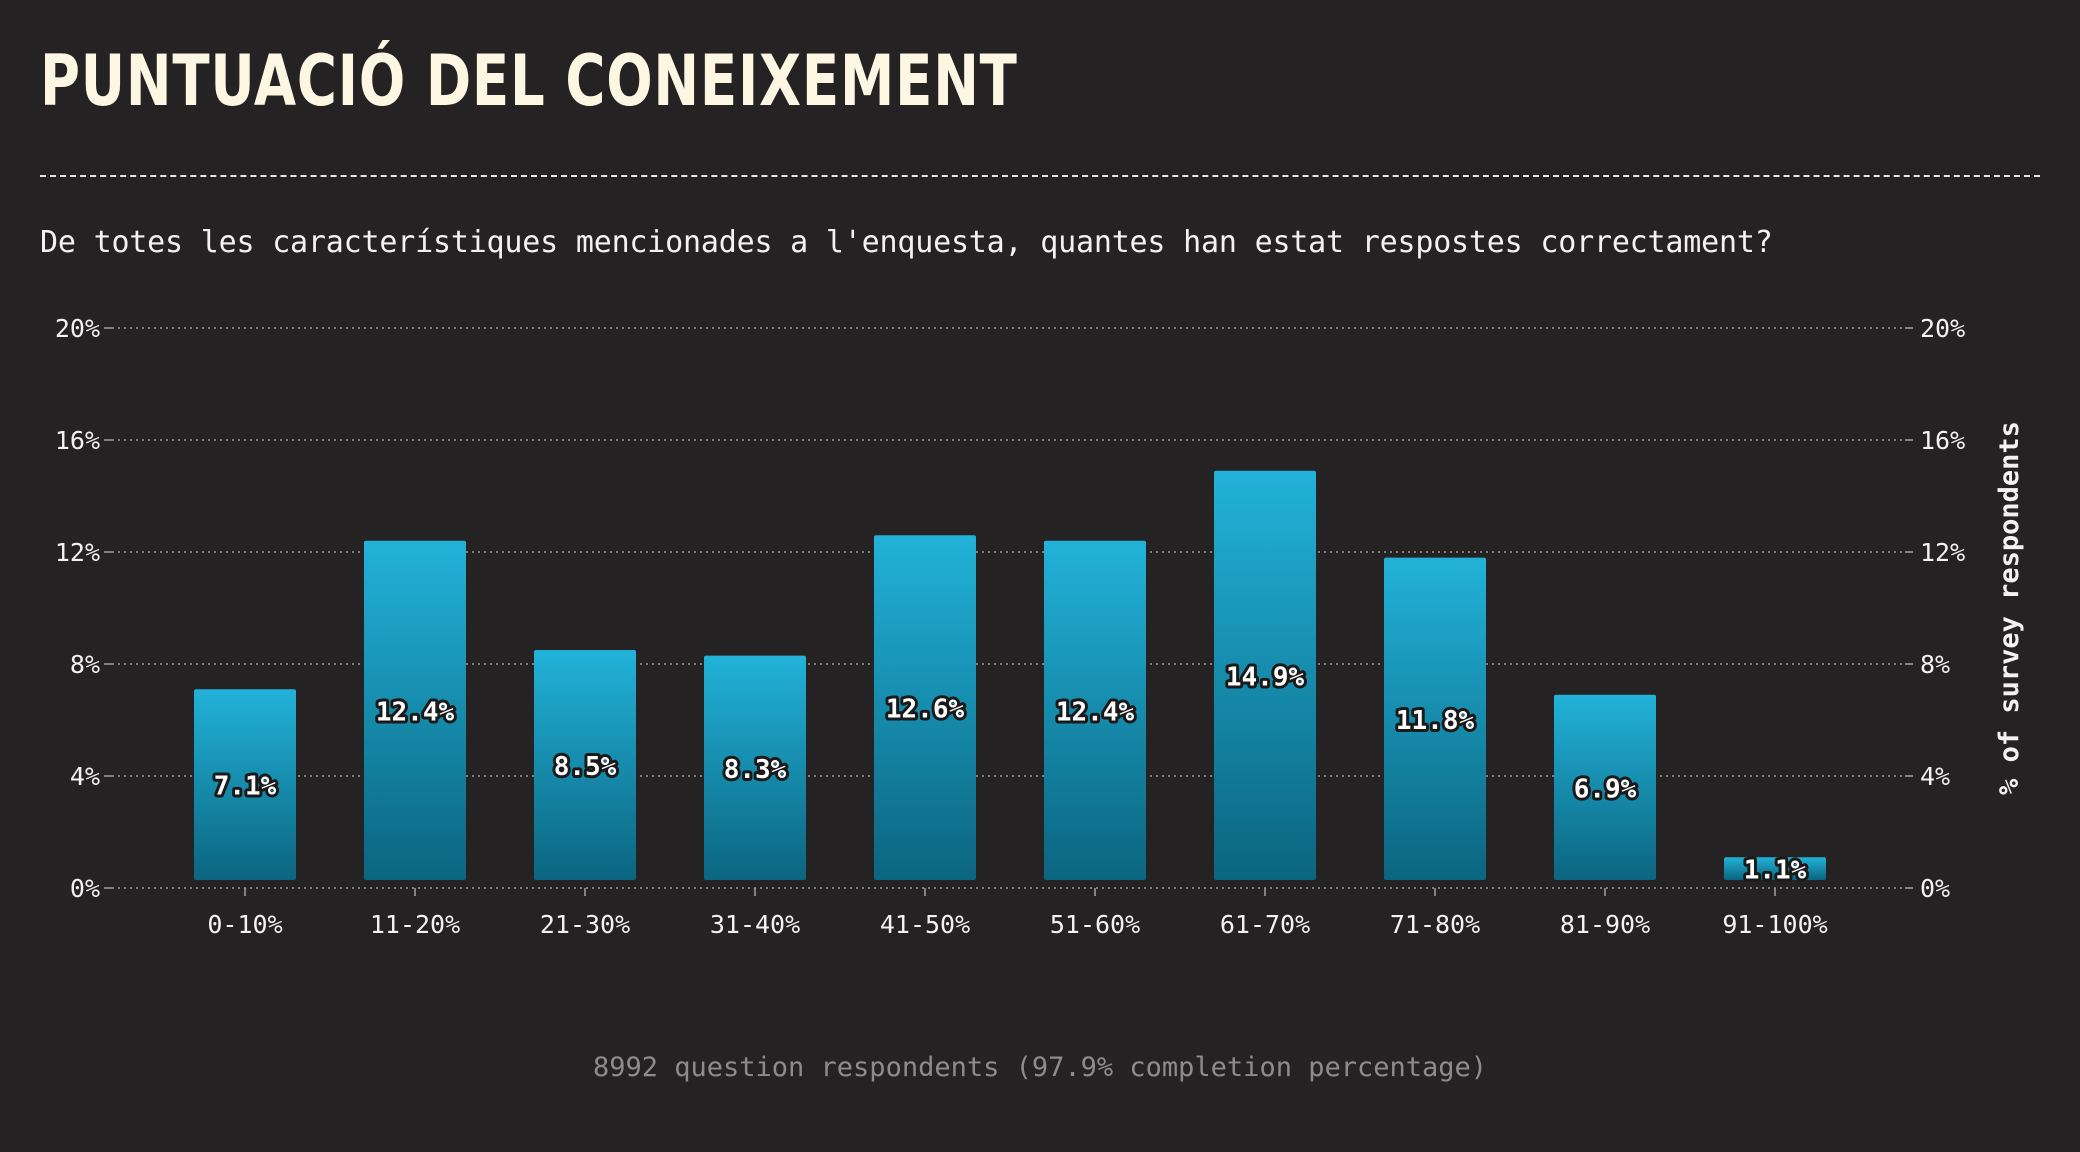 This screenshot has width=2080, height=1152. Describe the element at coordinates (1095, 924) in the screenshot. I see `x-tick-label: 51-60%` at that location.